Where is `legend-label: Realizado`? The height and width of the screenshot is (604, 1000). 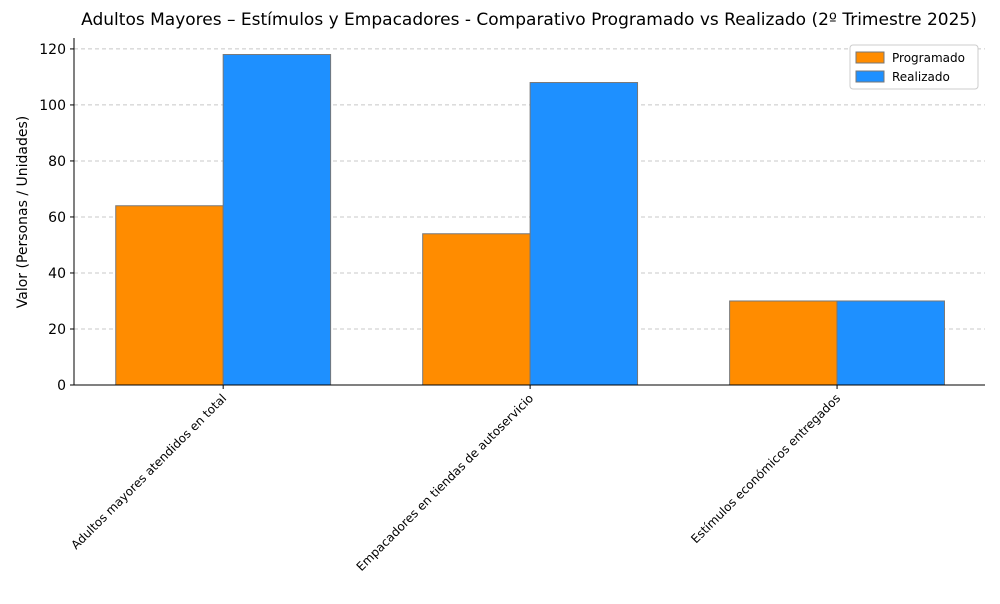
legend-label: Realizado is located at coordinates (921, 77).